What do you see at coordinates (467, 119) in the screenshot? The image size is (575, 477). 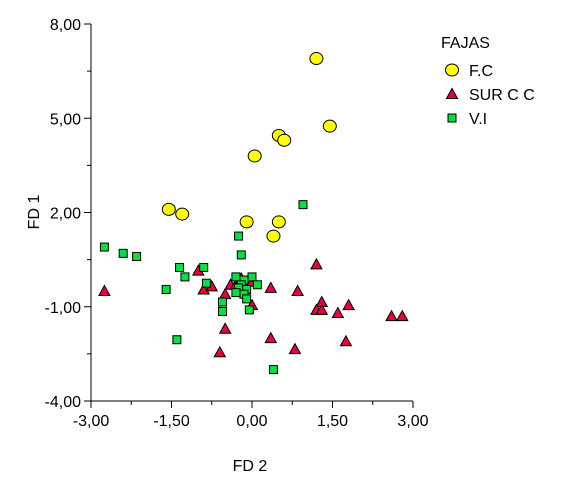 I see `legend-item-v-i: V.I` at bounding box center [467, 119].